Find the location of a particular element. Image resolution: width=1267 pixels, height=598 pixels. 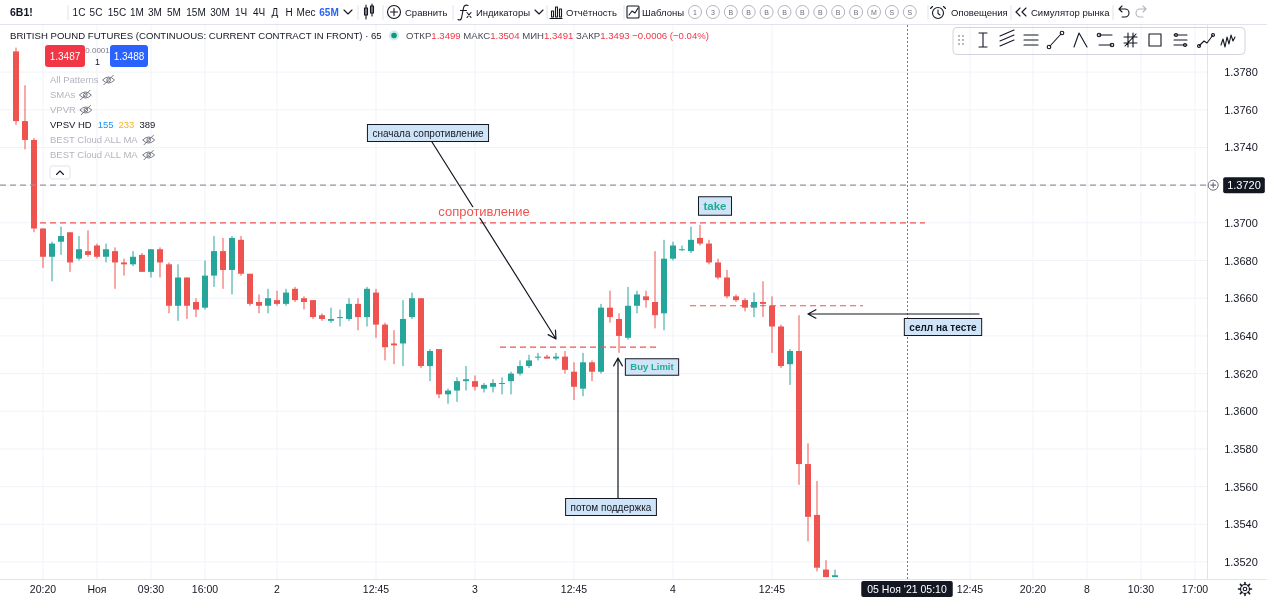

annotation: сначала сопротивление is located at coordinates (428, 133).